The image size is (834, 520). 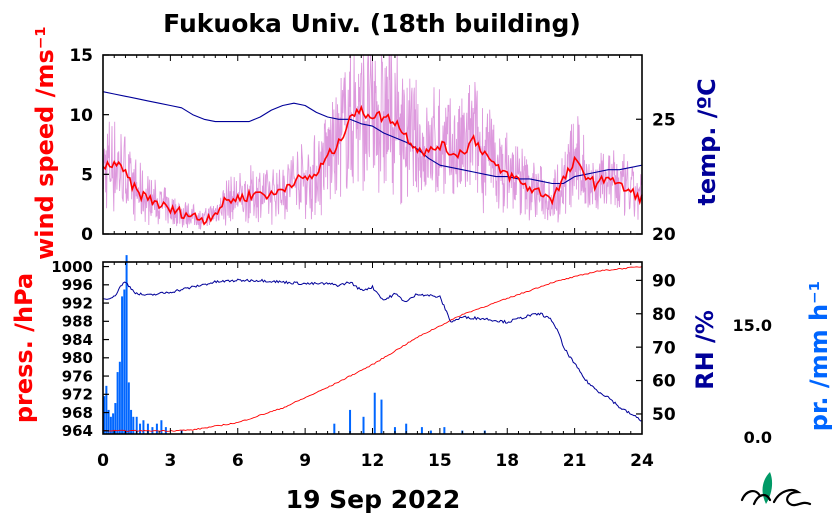 What do you see at coordinates (45, 143) in the screenshot?
I see `wind-speed-axis-label: wind speed /ms⁻¹` at bounding box center [45, 143].